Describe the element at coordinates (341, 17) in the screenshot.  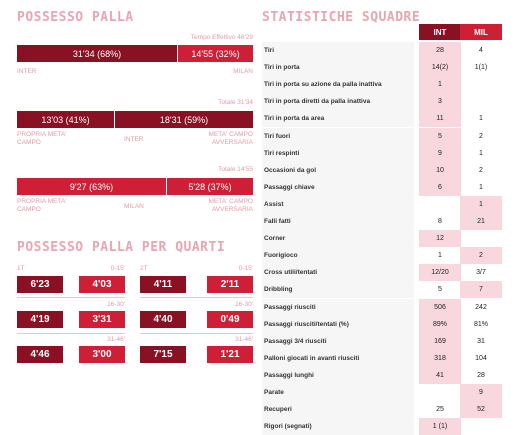
I see `stats-title: STATISTICHE SQUADRE` at that location.